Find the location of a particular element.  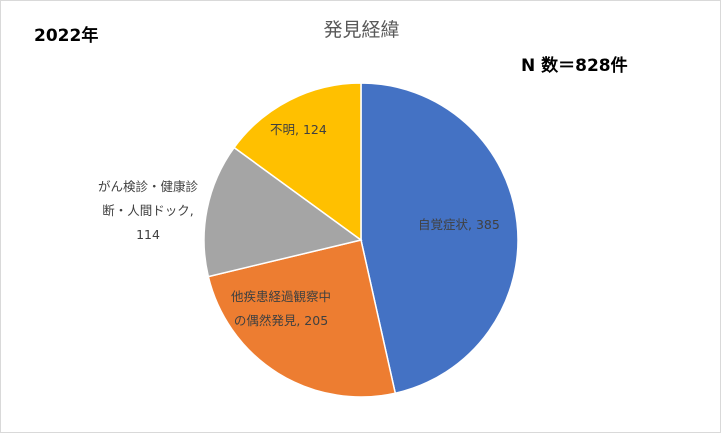

slice-label-guzen: 他疾患経過観察中 の偶然発見, 205 is located at coordinates (281, 309).